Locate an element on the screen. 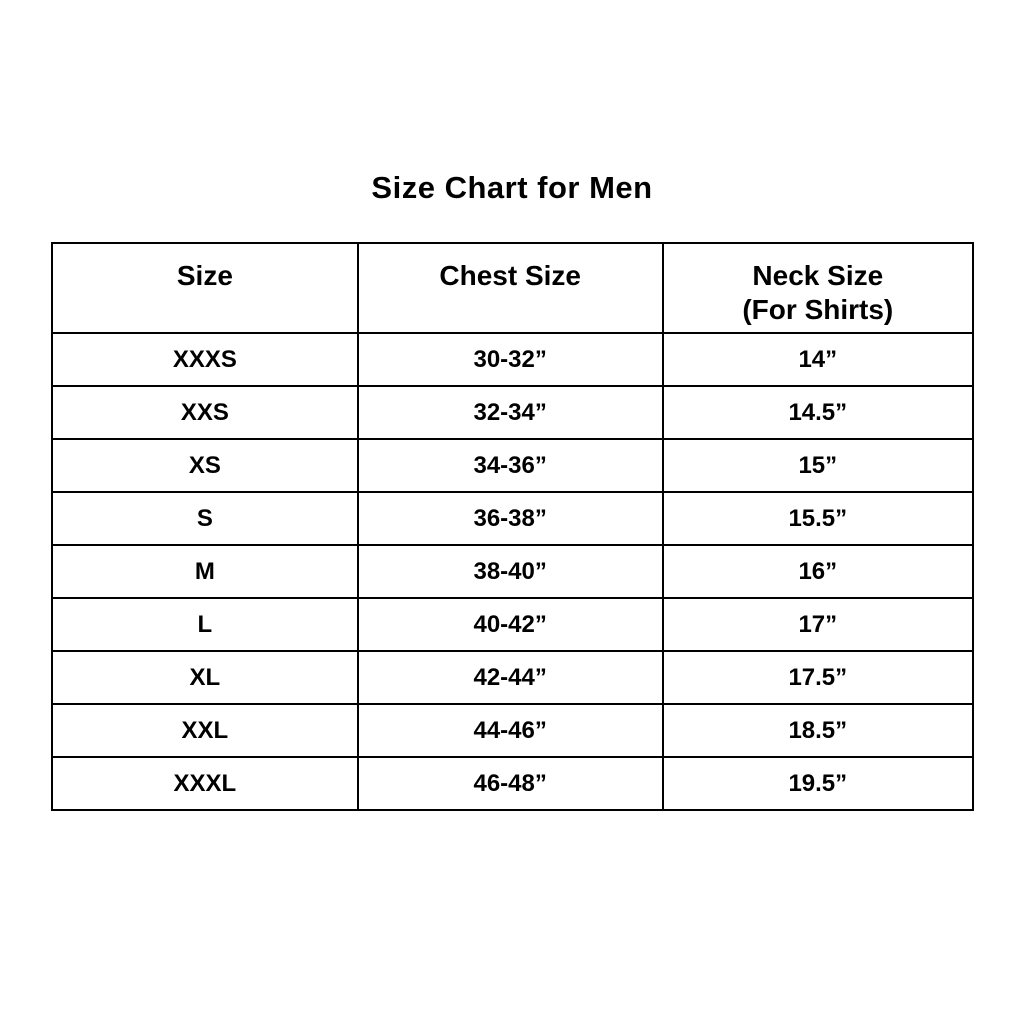  table-row-m: M 38-40” 16” is located at coordinates (513, 571).